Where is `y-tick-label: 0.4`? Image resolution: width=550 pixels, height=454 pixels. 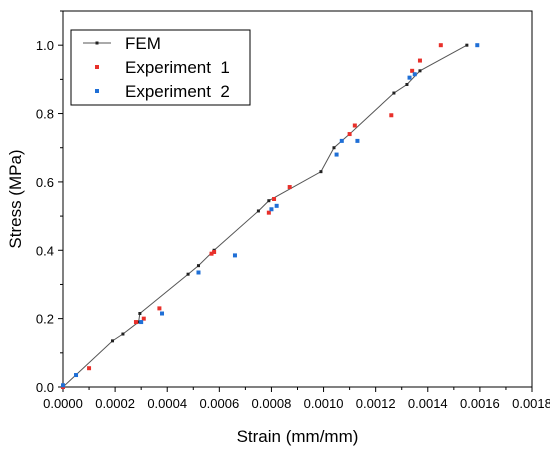 y-tick-label: 0.4 is located at coordinates (45, 250).